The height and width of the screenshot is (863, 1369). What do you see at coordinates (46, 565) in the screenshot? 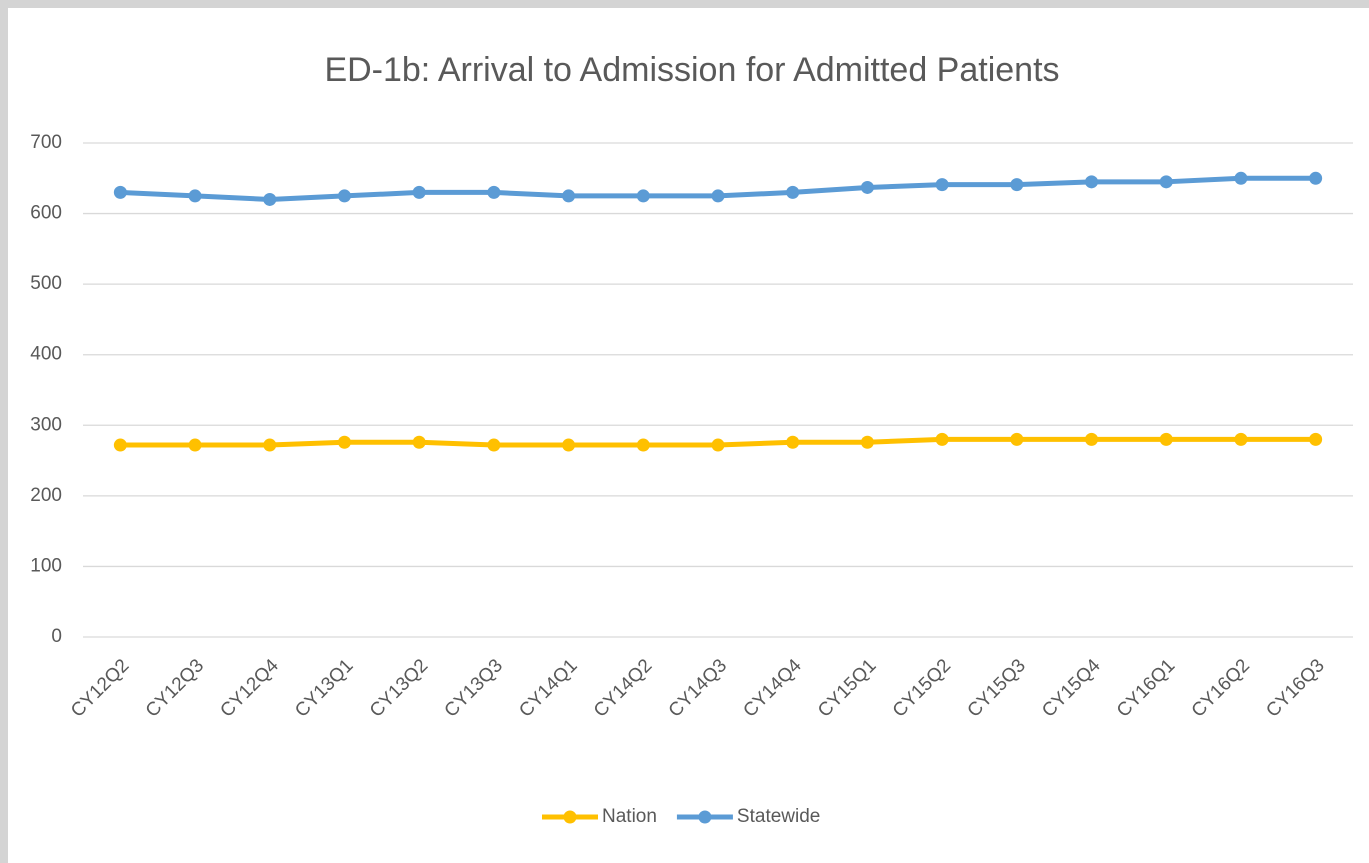
I see `y-tick-label: 100` at bounding box center [46, 565].